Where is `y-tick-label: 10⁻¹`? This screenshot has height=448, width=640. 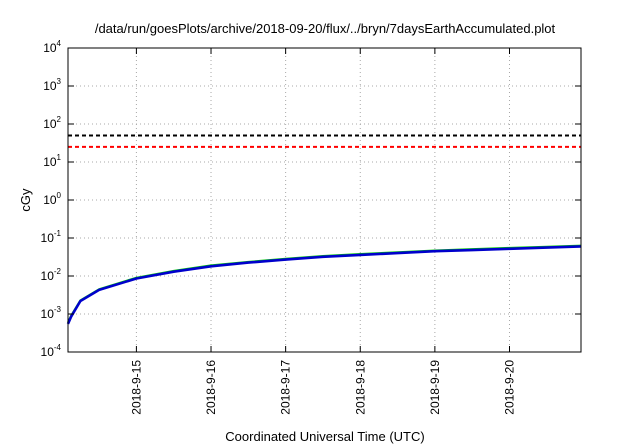
y-tick-label: 10⁻¹ is located at coordinates (51, 237).